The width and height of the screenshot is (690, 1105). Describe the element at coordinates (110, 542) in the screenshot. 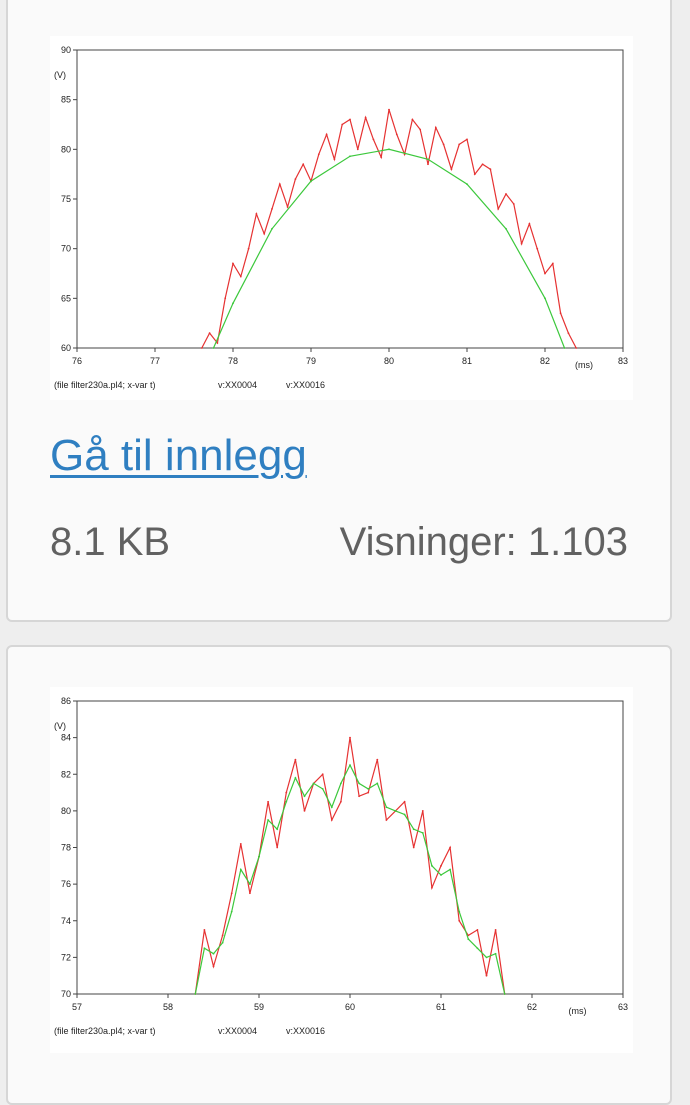

I see `file-size: 8.1 KB` at that location.